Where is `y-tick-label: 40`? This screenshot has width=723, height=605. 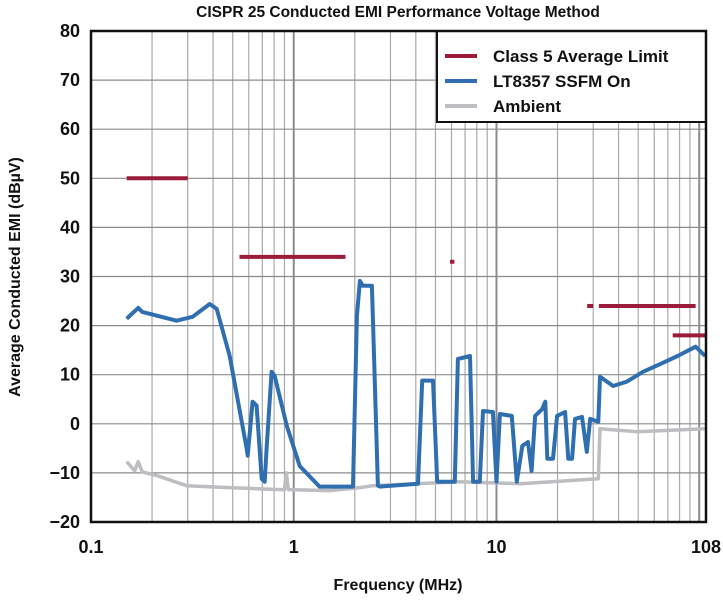 y-tick-label: 40 is located at coordinates (70, 227).